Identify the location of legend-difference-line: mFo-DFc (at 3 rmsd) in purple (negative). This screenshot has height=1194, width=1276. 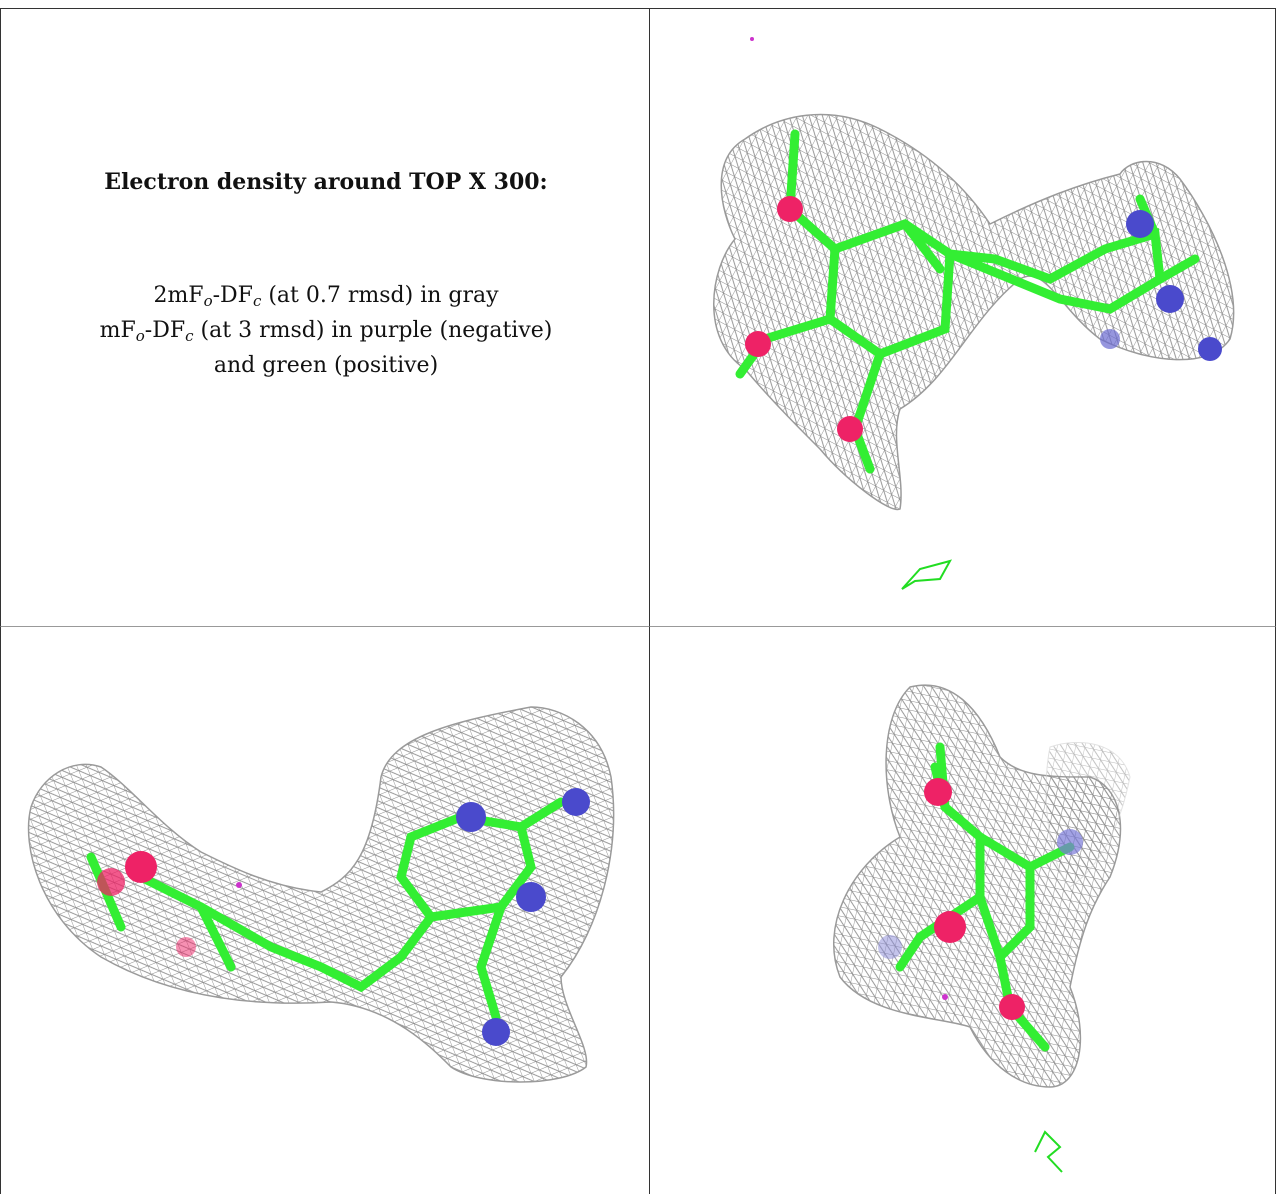
(326, 331).